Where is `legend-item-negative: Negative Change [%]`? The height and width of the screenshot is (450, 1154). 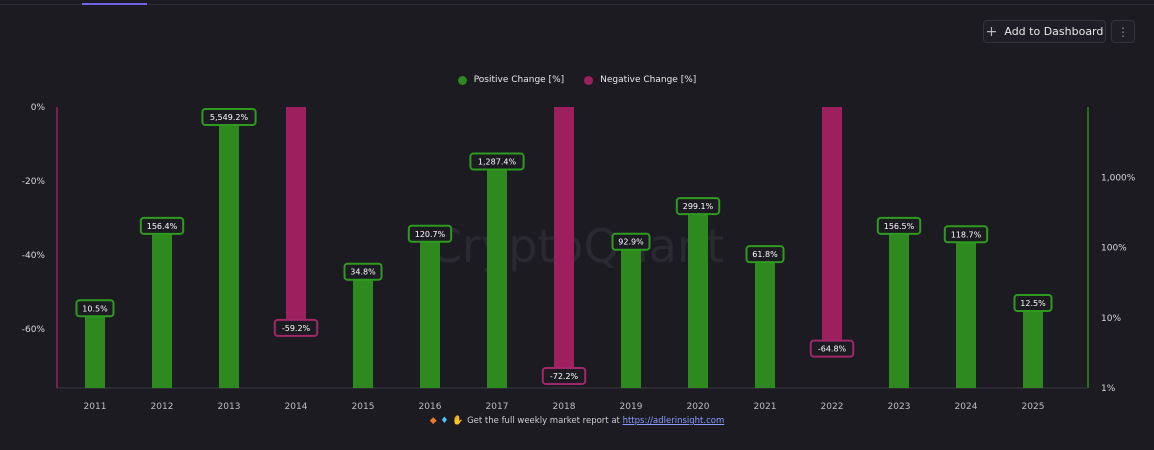 legend-item-negative: Negative Change [%] is located at coordinates (640, 80).